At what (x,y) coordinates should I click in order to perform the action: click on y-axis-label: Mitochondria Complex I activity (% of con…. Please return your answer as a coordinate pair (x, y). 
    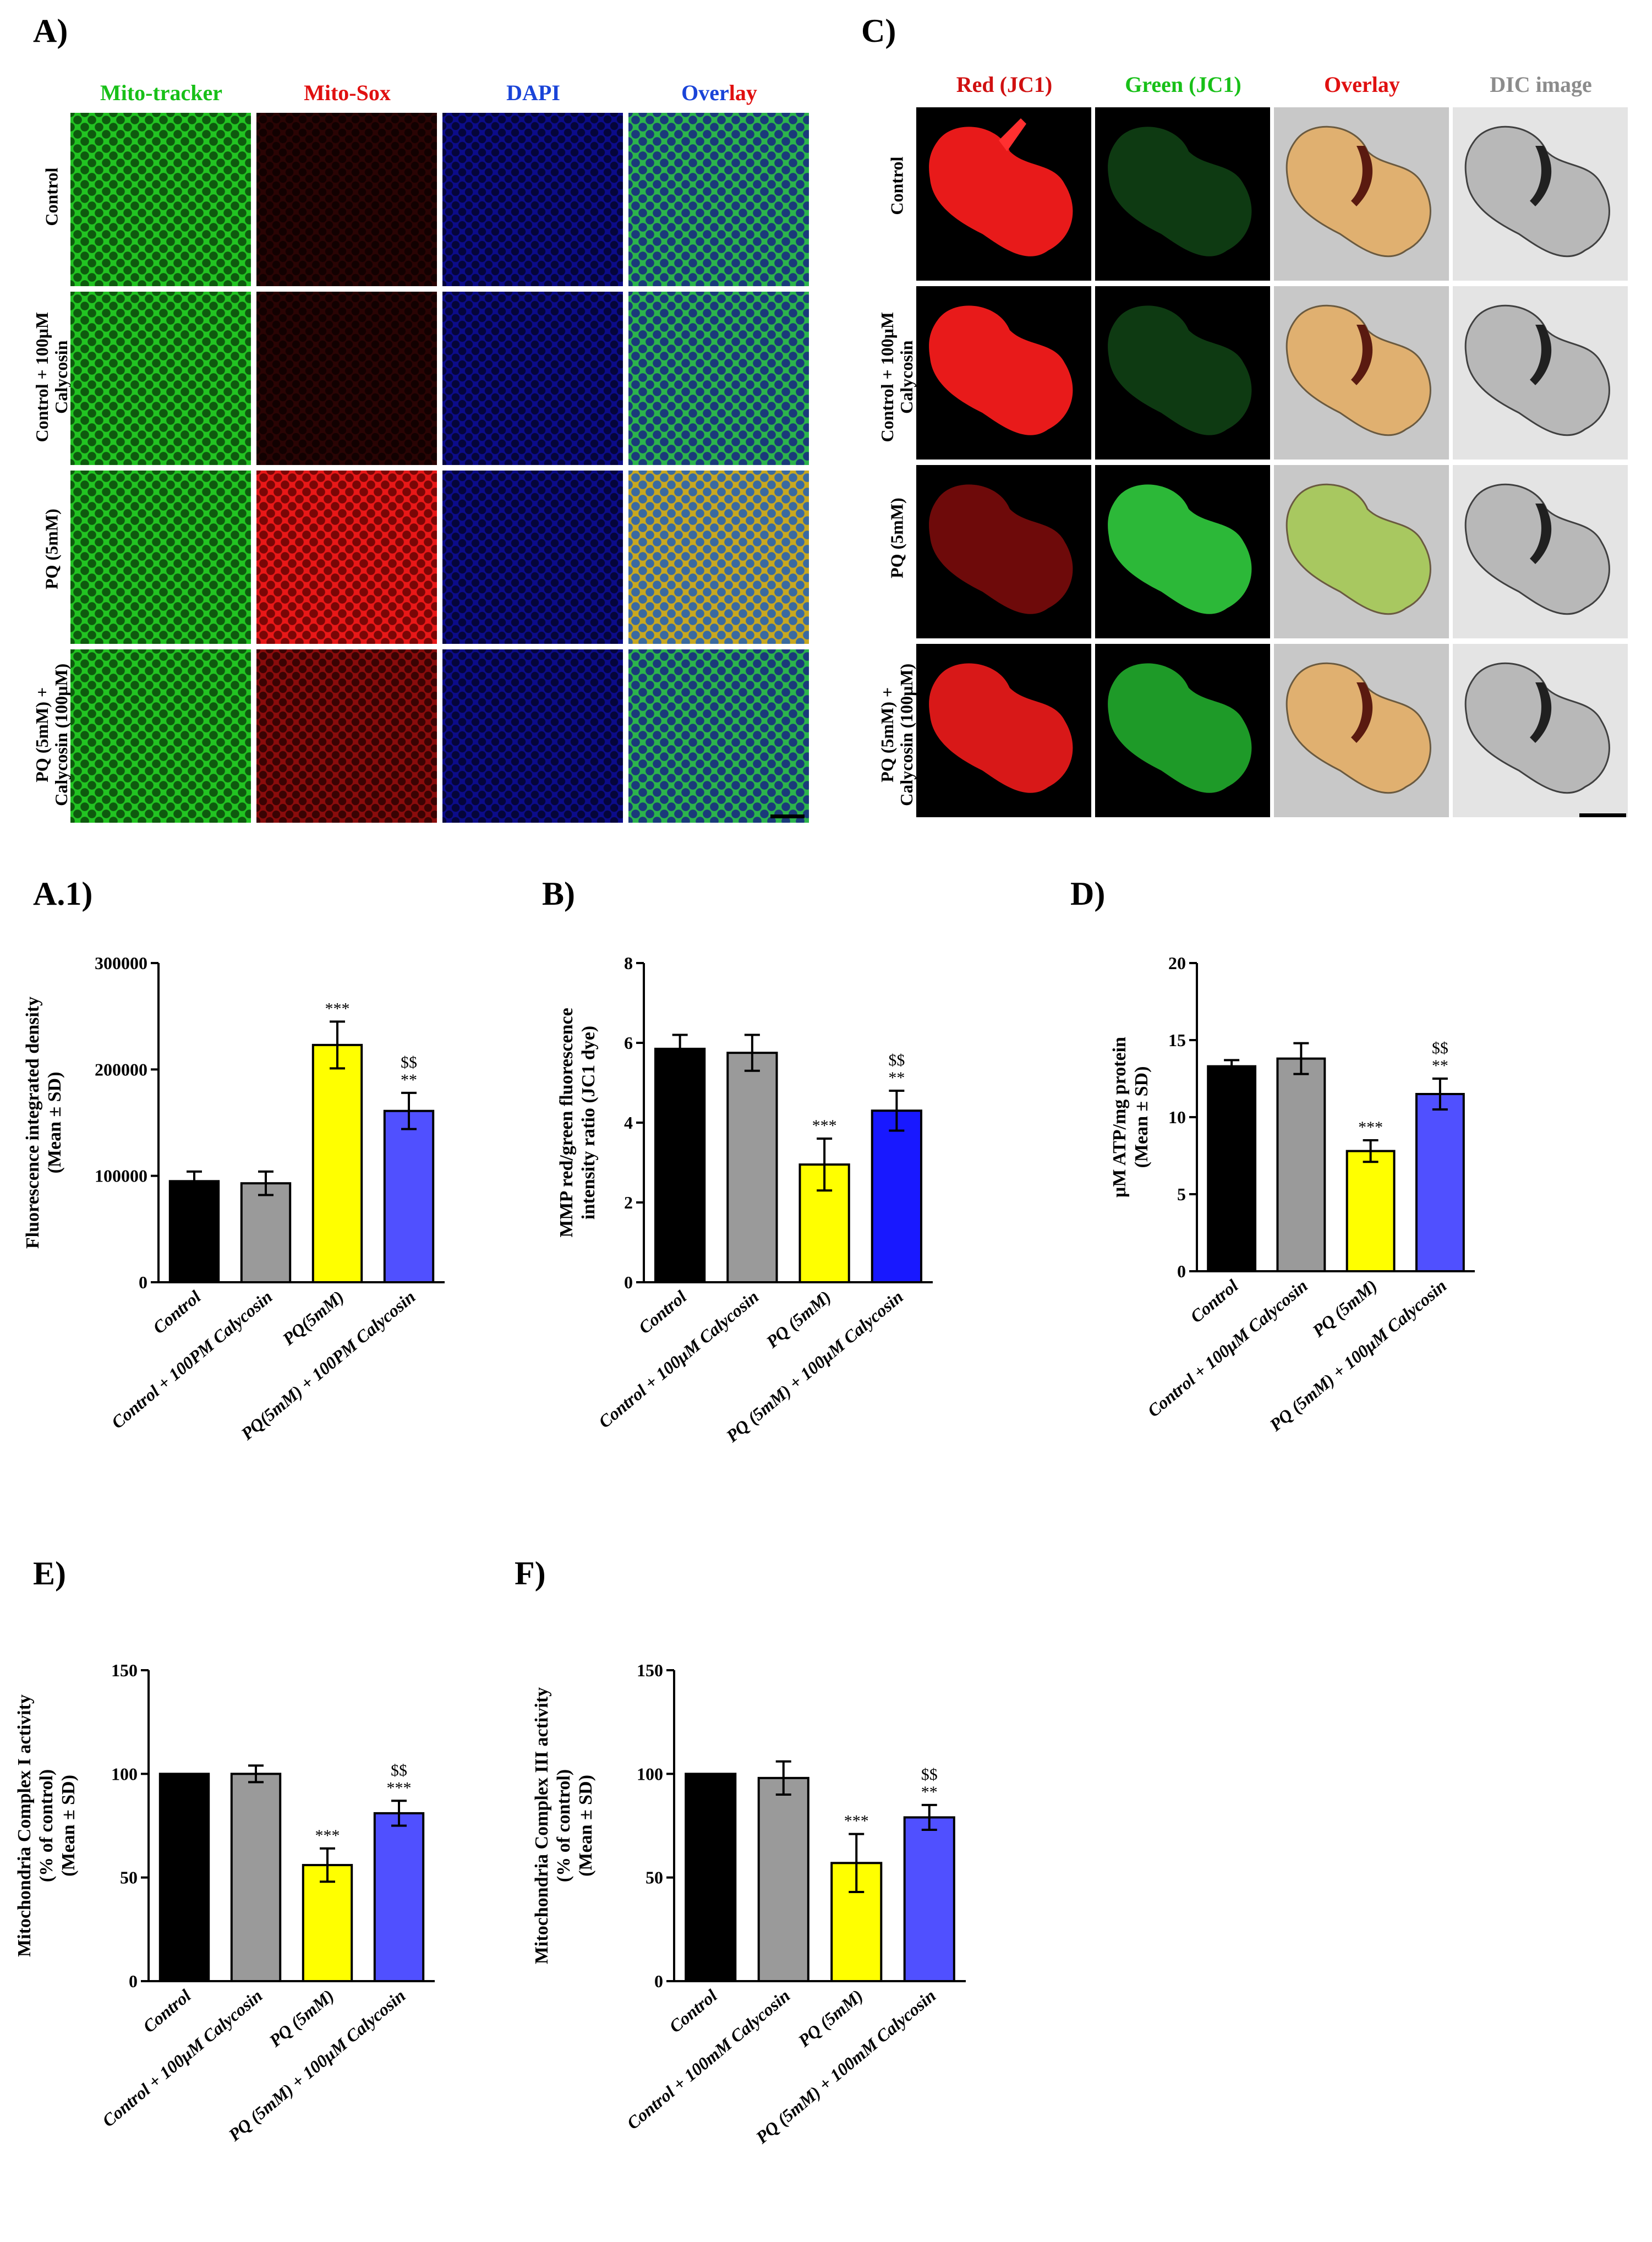
    Looking at the image, I should click on (47, 1825).